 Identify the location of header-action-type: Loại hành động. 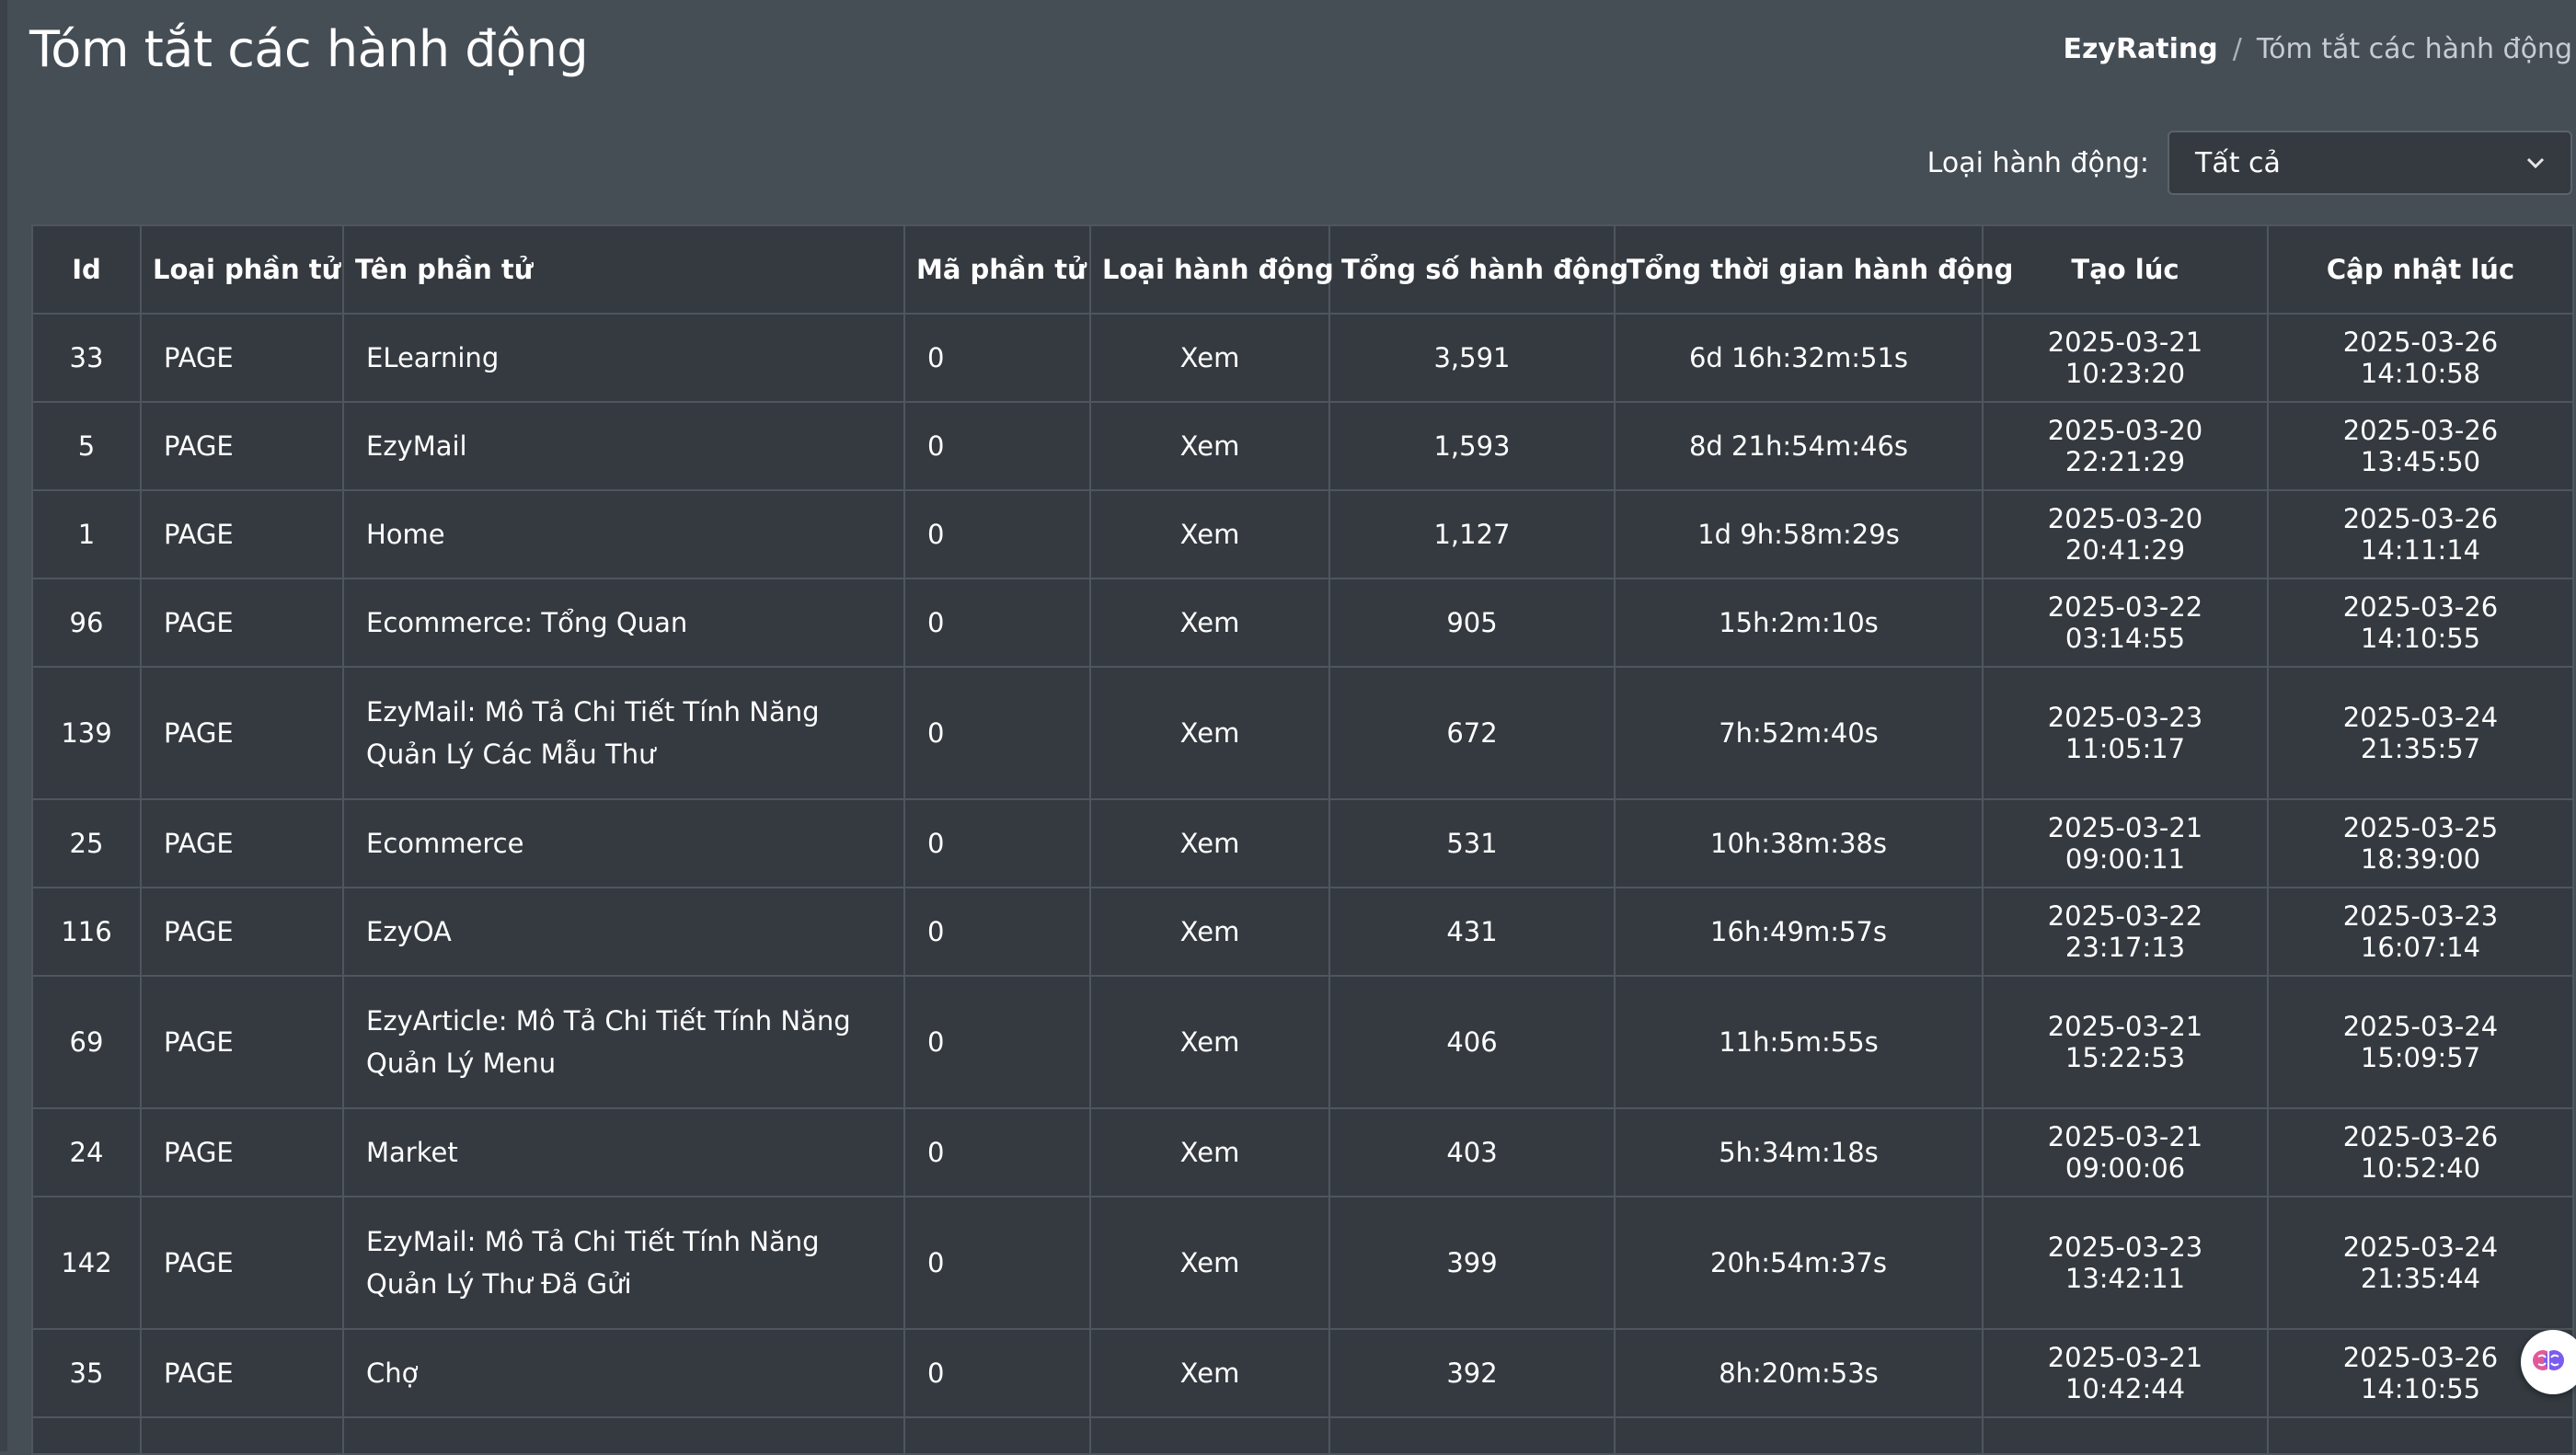
(1211, 269).